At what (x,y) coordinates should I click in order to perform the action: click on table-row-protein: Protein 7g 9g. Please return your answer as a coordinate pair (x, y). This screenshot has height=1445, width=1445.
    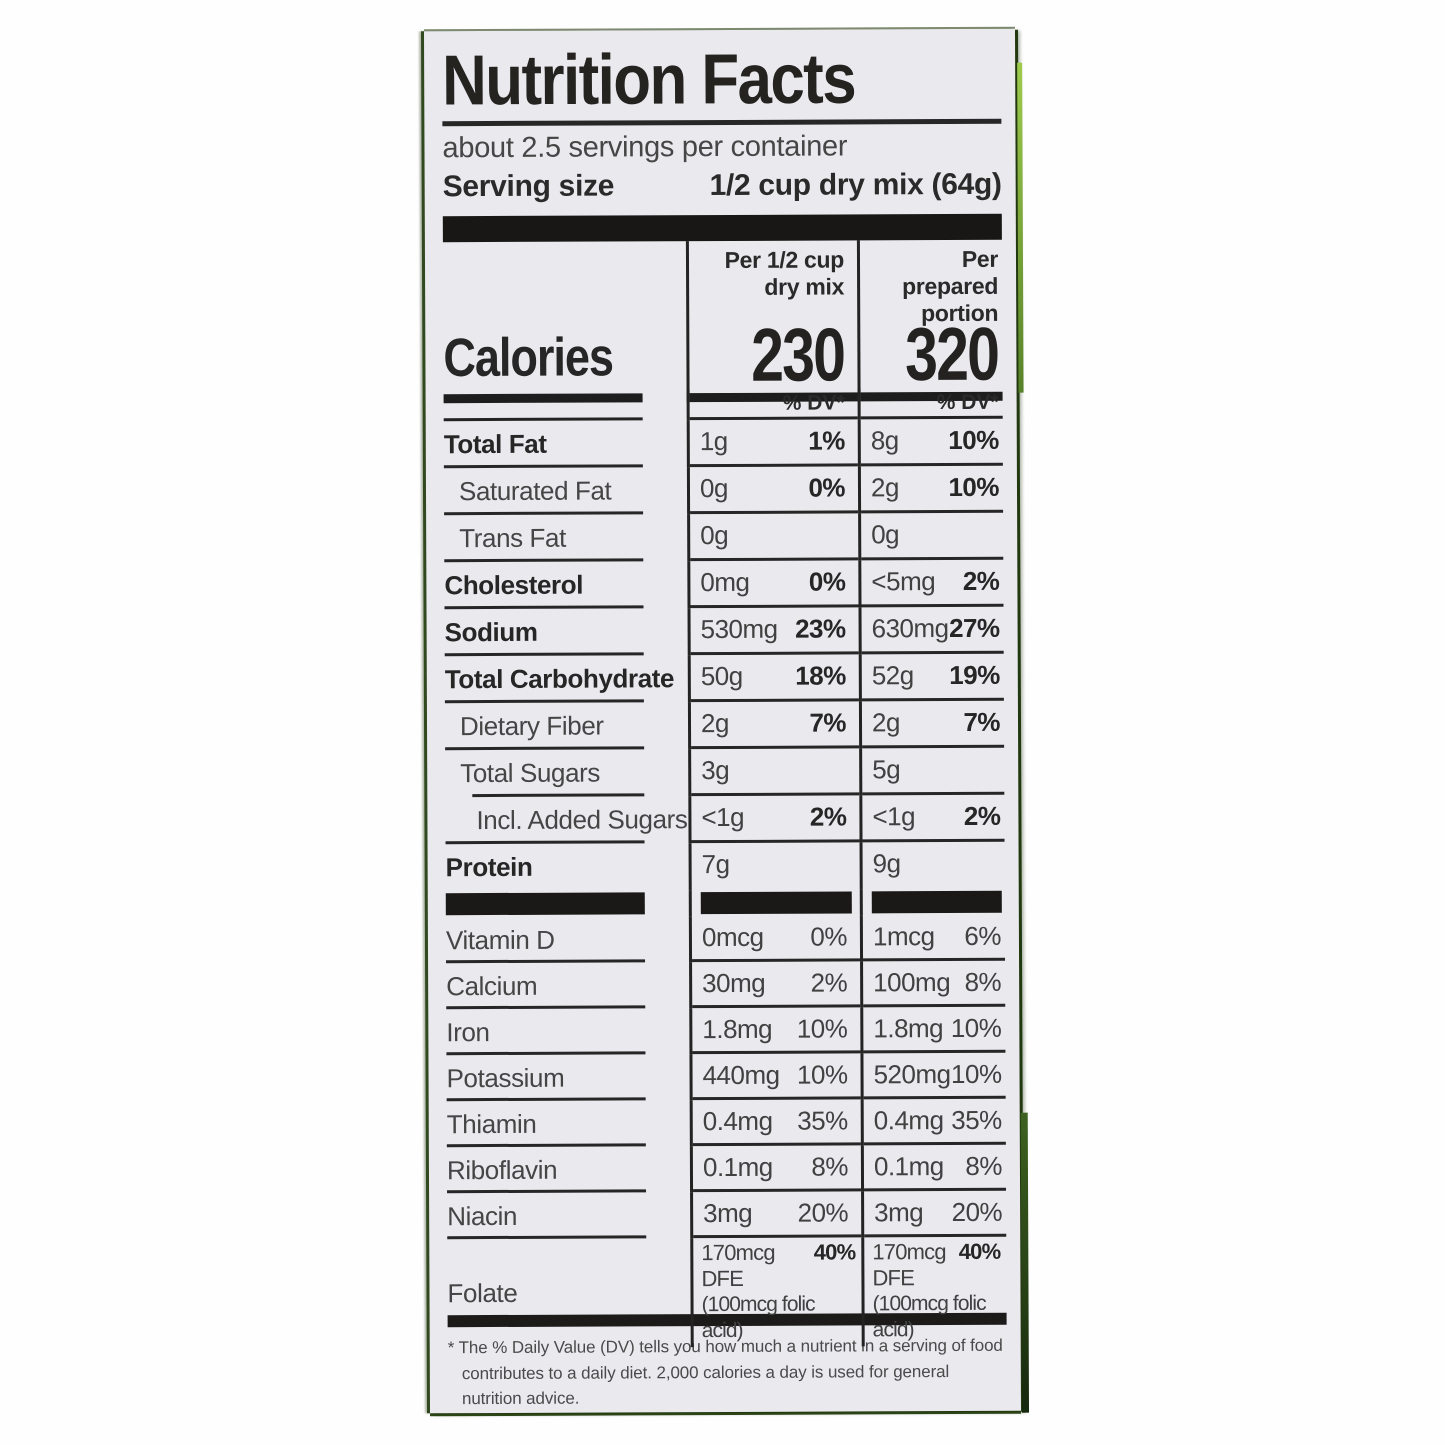
    Looking at the image, I should click on (725, 866).